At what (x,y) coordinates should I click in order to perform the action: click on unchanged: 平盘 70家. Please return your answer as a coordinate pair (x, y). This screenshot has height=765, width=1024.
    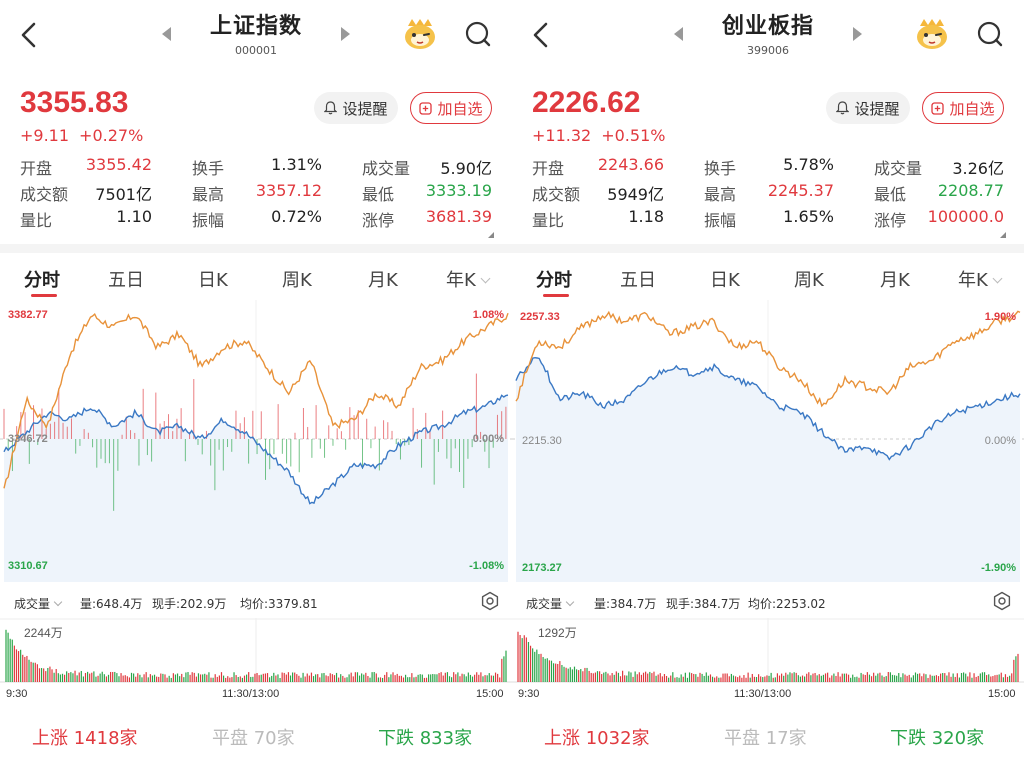
    Looking at the image, I should click on (253, 737).